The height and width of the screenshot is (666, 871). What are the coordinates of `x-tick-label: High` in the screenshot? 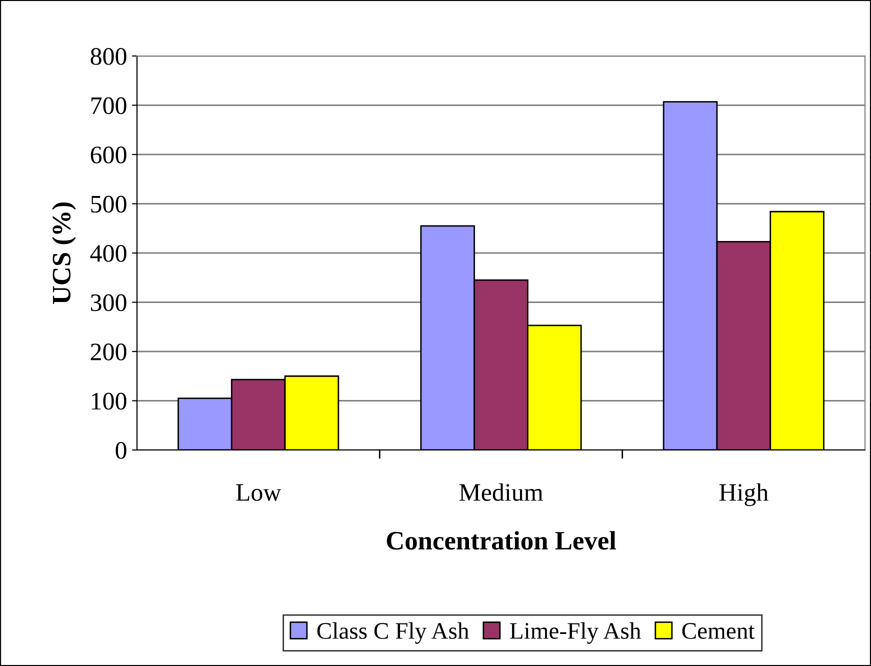 It's located at (743, 494).